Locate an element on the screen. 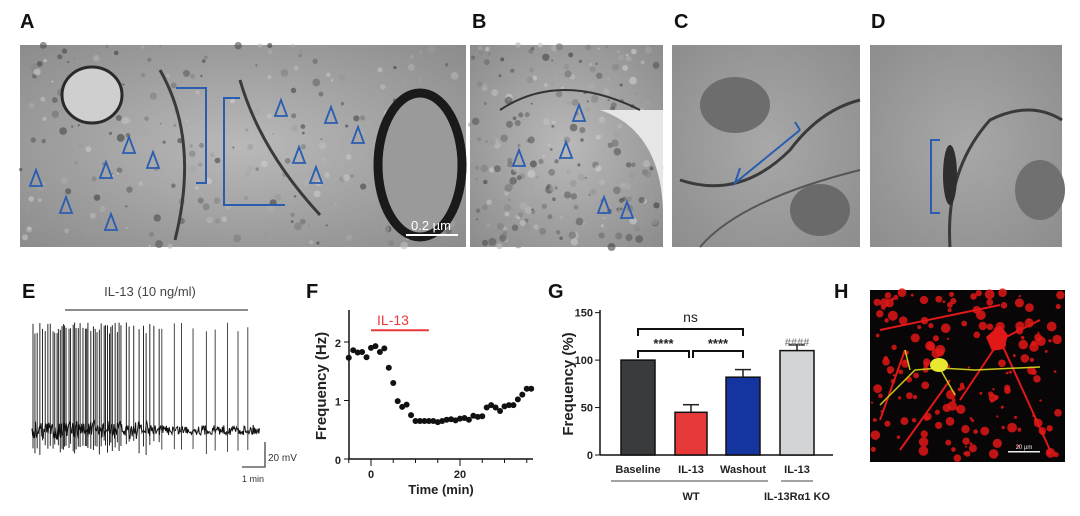  bracket-a2 is located at coordinates (254, 151).